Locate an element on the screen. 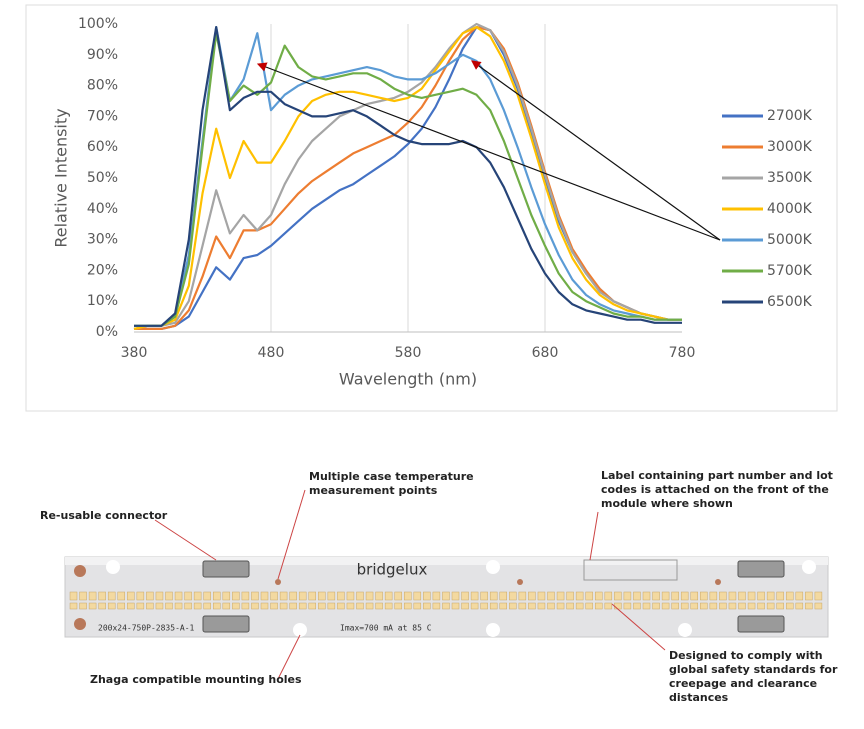  hole is located at coordinates (113, 567).